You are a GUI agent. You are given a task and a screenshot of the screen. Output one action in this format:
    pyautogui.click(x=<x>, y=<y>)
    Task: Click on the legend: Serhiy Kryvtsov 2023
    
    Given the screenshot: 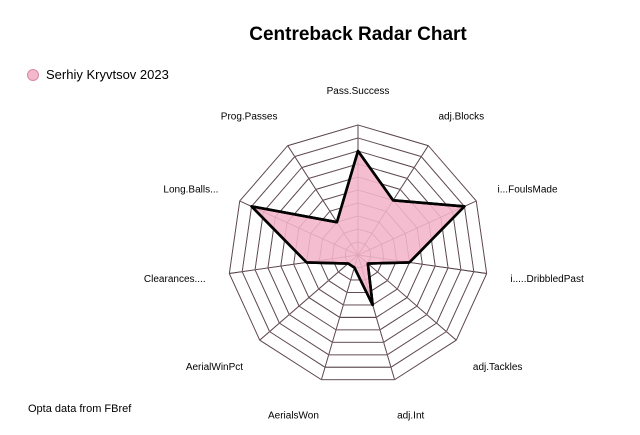 What is the action you would take?
    pyautogui.click(x=98, y=74)
    